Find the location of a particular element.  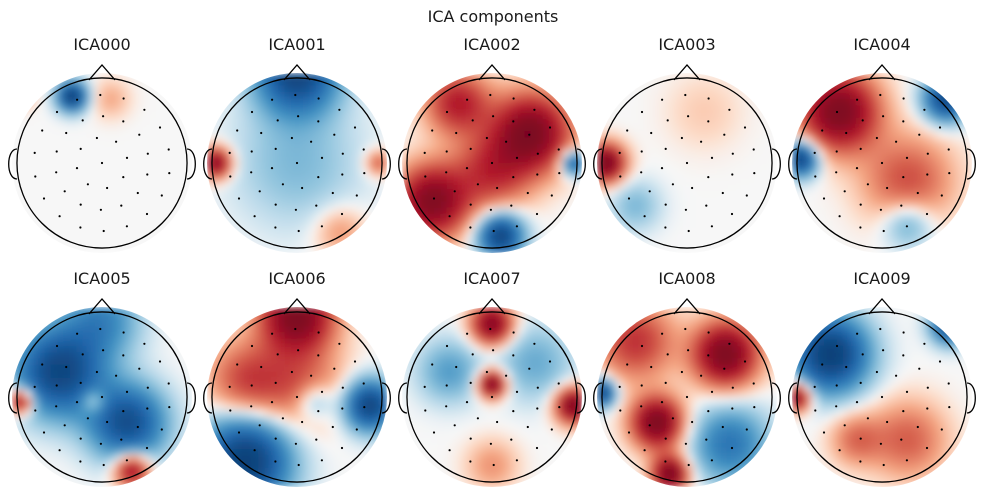

topomap-ica000 is located at coordinates (102, 158).